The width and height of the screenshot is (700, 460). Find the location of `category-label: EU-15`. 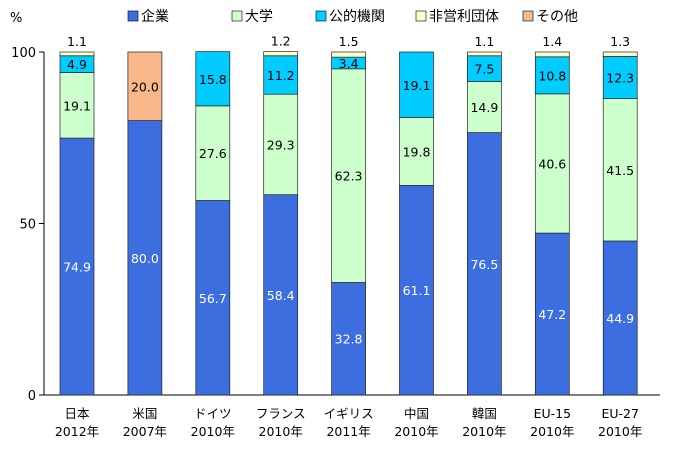

category-label: EU-15 is located at coordinates (552, 413).